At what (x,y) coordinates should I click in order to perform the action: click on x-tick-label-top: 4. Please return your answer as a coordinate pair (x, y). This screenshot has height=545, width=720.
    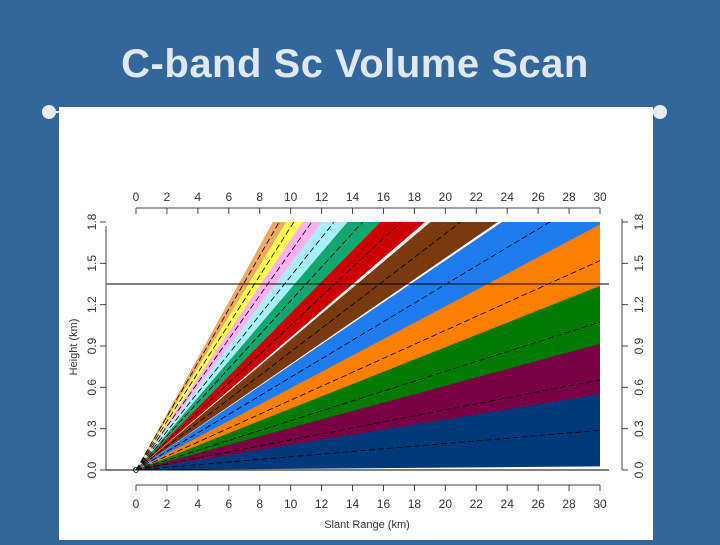
    Looking at the image, I should click on (198, 197).